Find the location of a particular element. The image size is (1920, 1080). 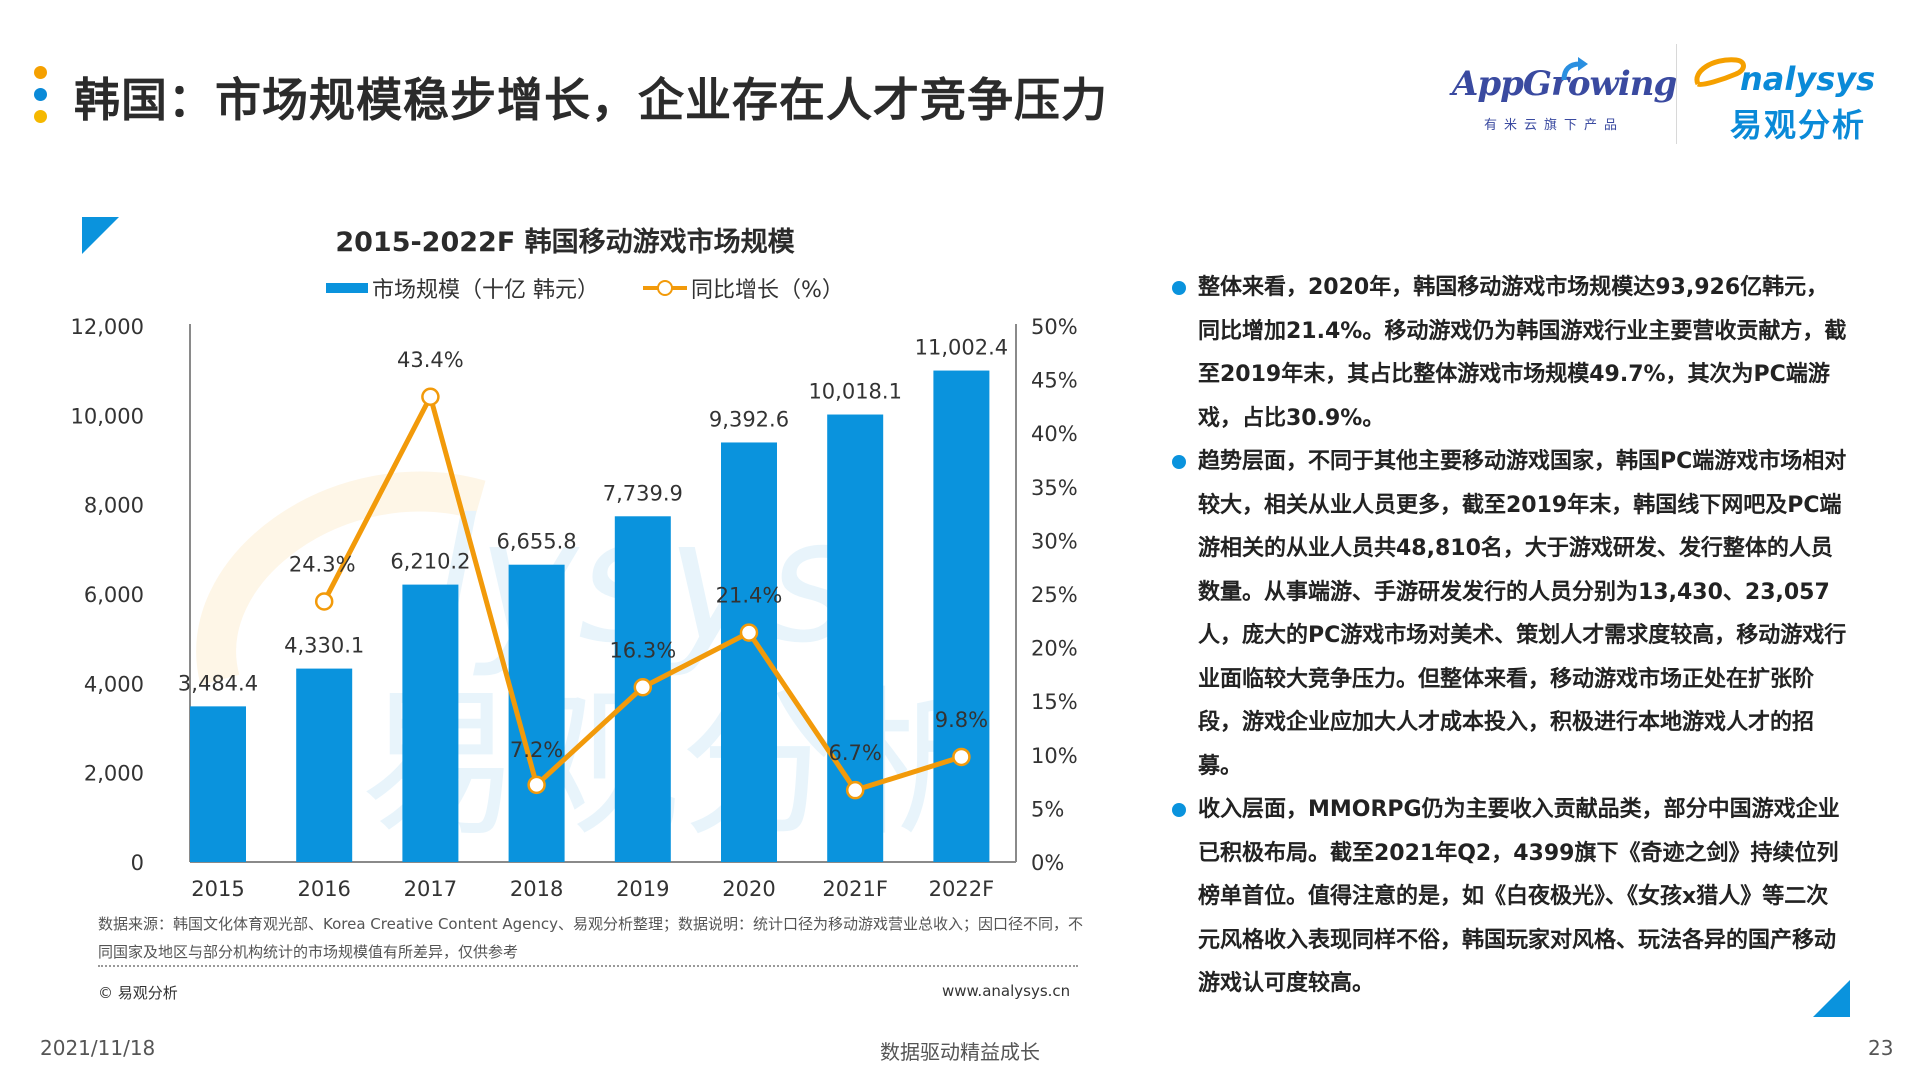

growth-value-label: 7.2% is located at coordinates (536, 750).